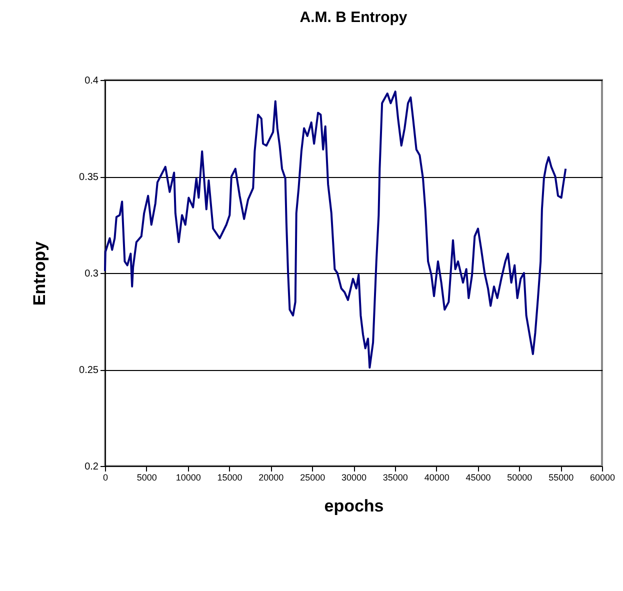 This screenshot has height=591, width=623. What do you see at coordinates (91, 274) in the screenshot?
I see `y-tick-label: 0.3` at bounding box center [91, 274].